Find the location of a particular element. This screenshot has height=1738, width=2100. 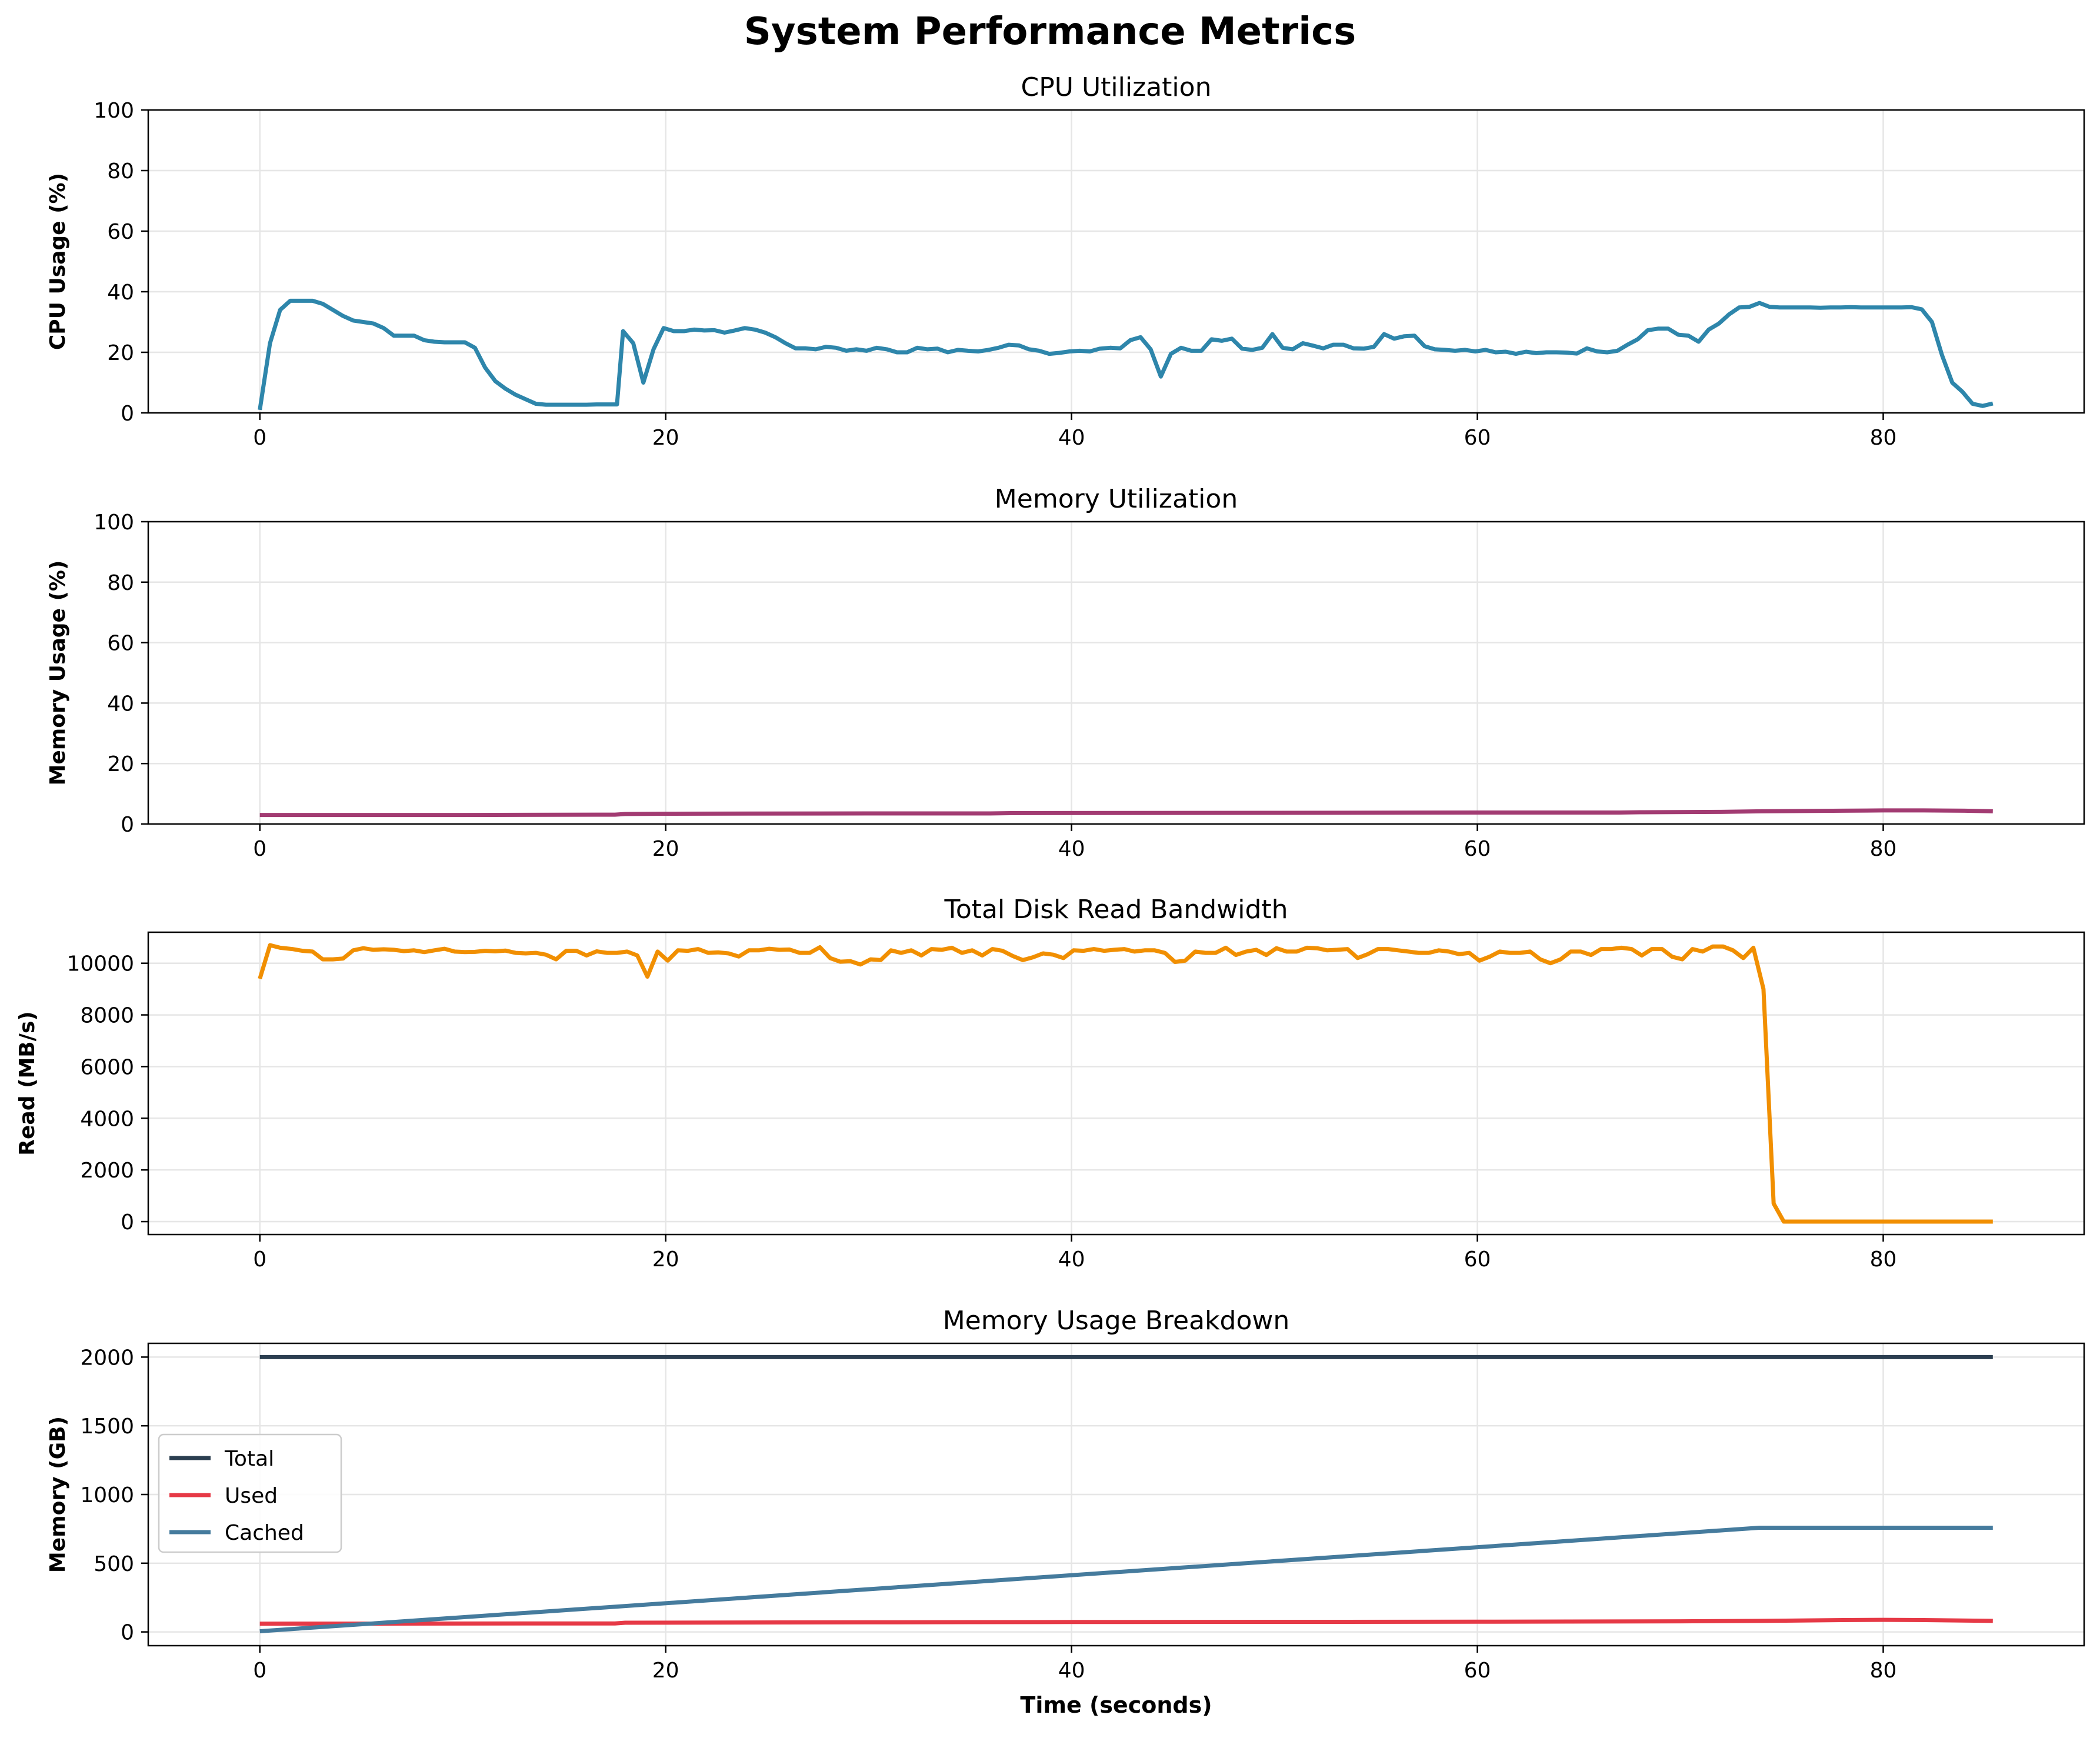

y-tick-label: 500 is located at coordinates (114, 1564).